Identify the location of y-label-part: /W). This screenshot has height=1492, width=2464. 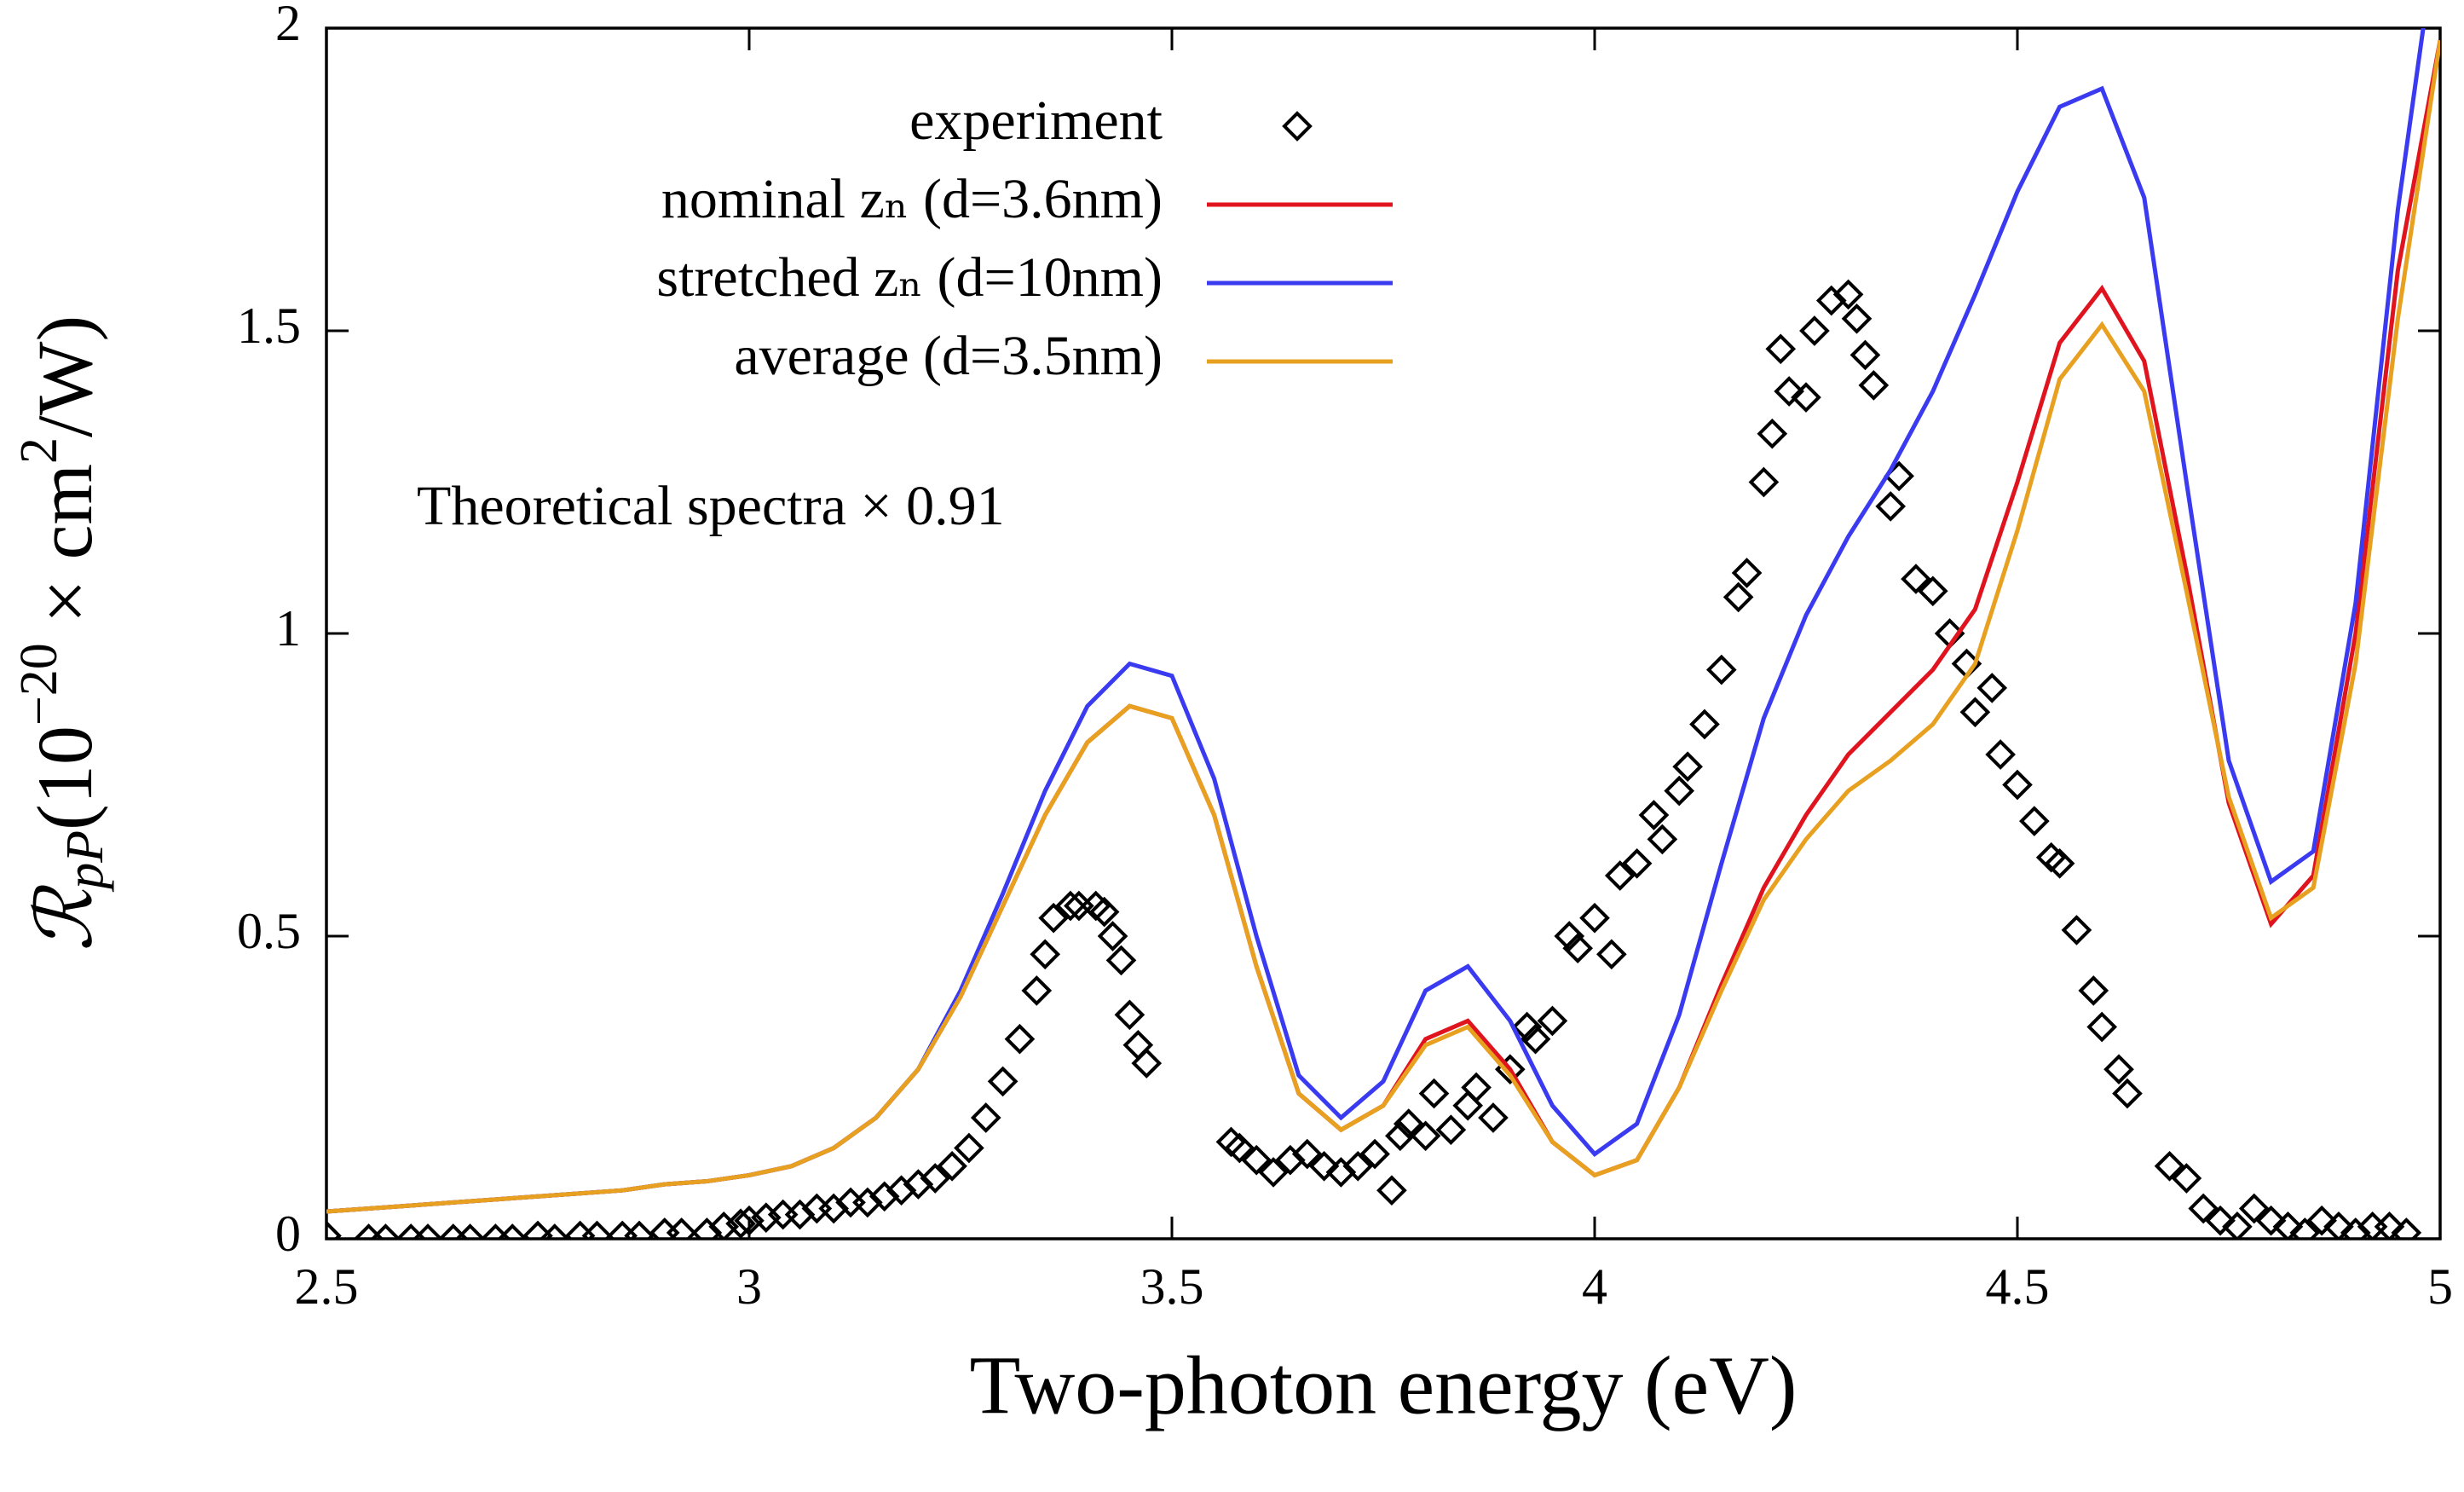
(65, 376).